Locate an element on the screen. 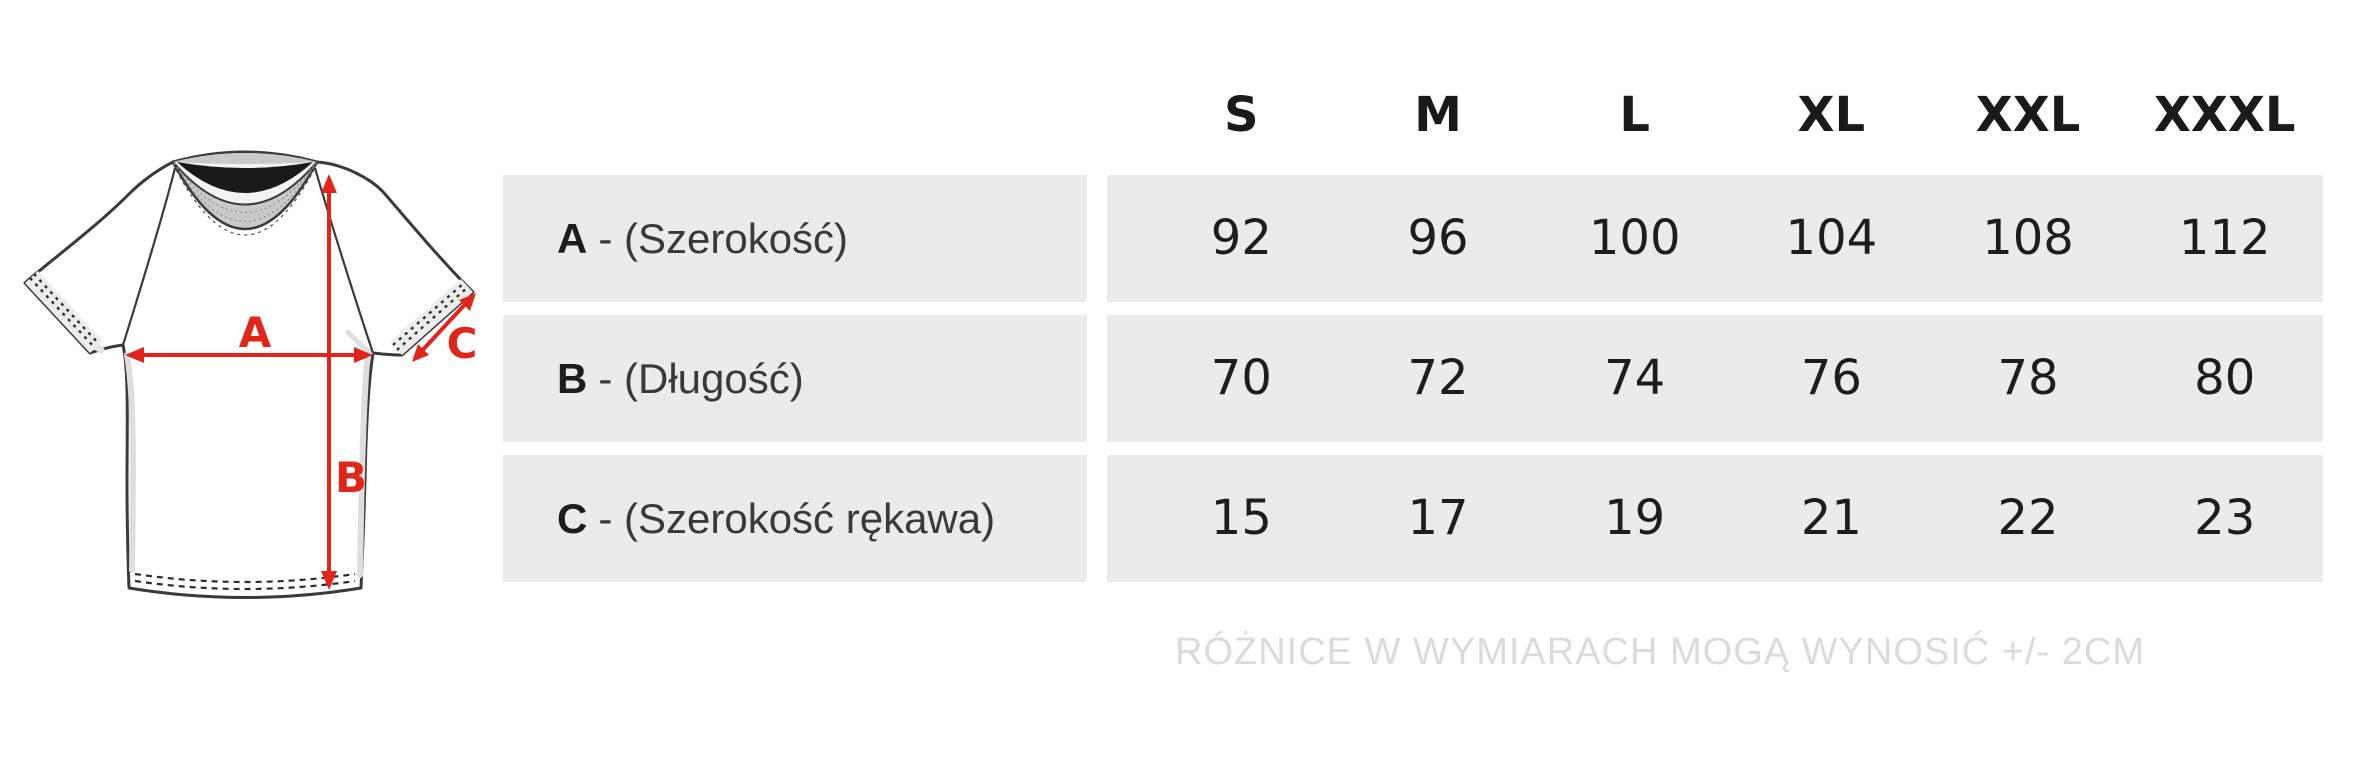 The width and height of the screenshot is (2362, 768). collar-outer-stitch is located at coordinates (245, 199).